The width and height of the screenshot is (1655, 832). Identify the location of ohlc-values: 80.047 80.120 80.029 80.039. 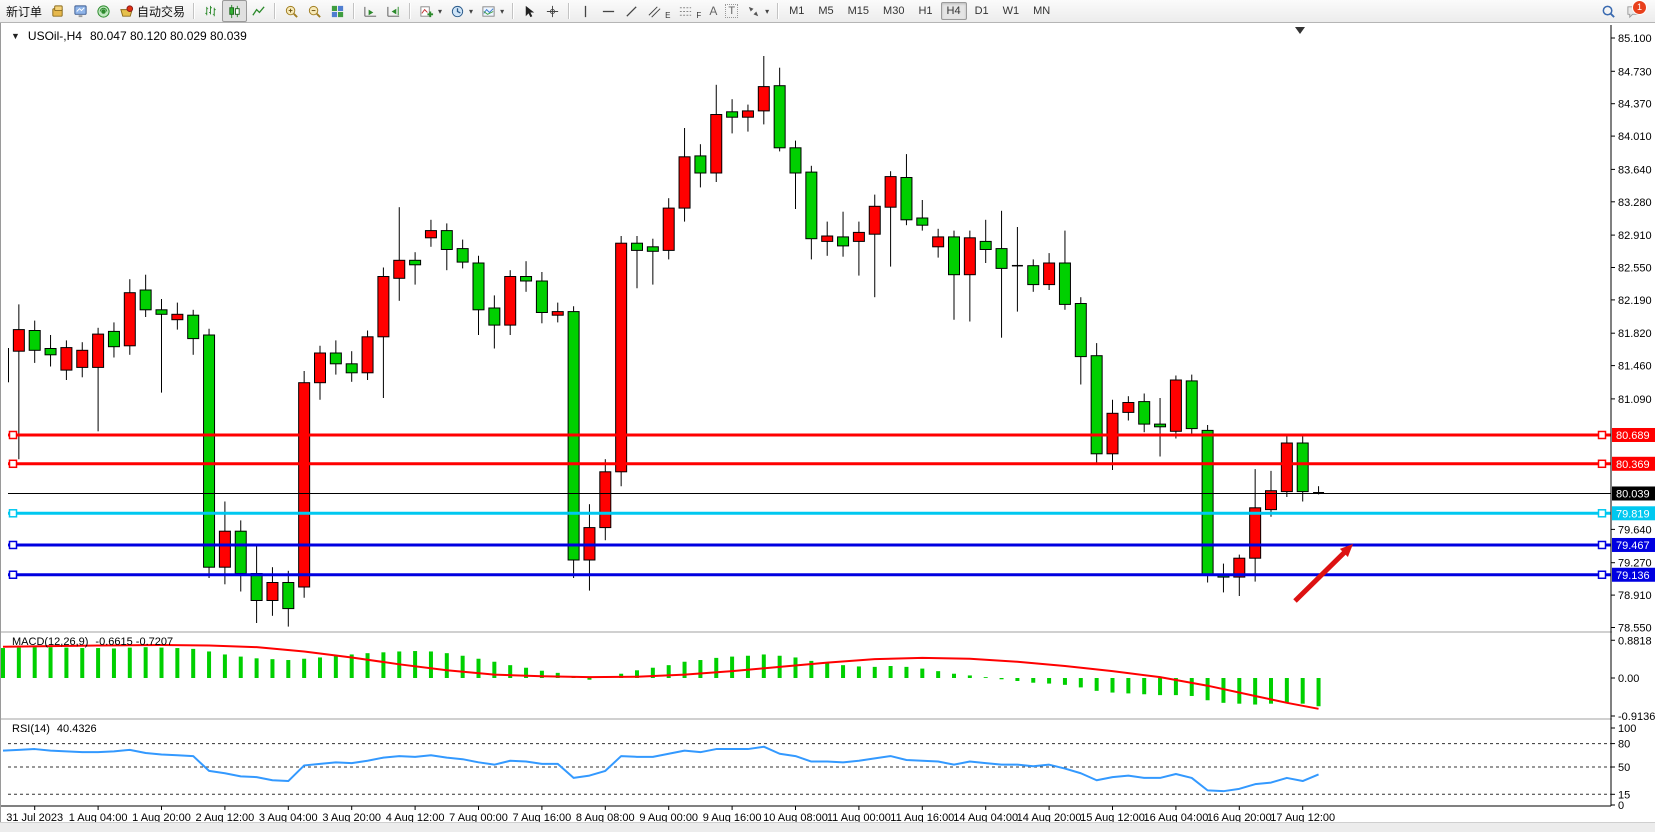
(168, 36).